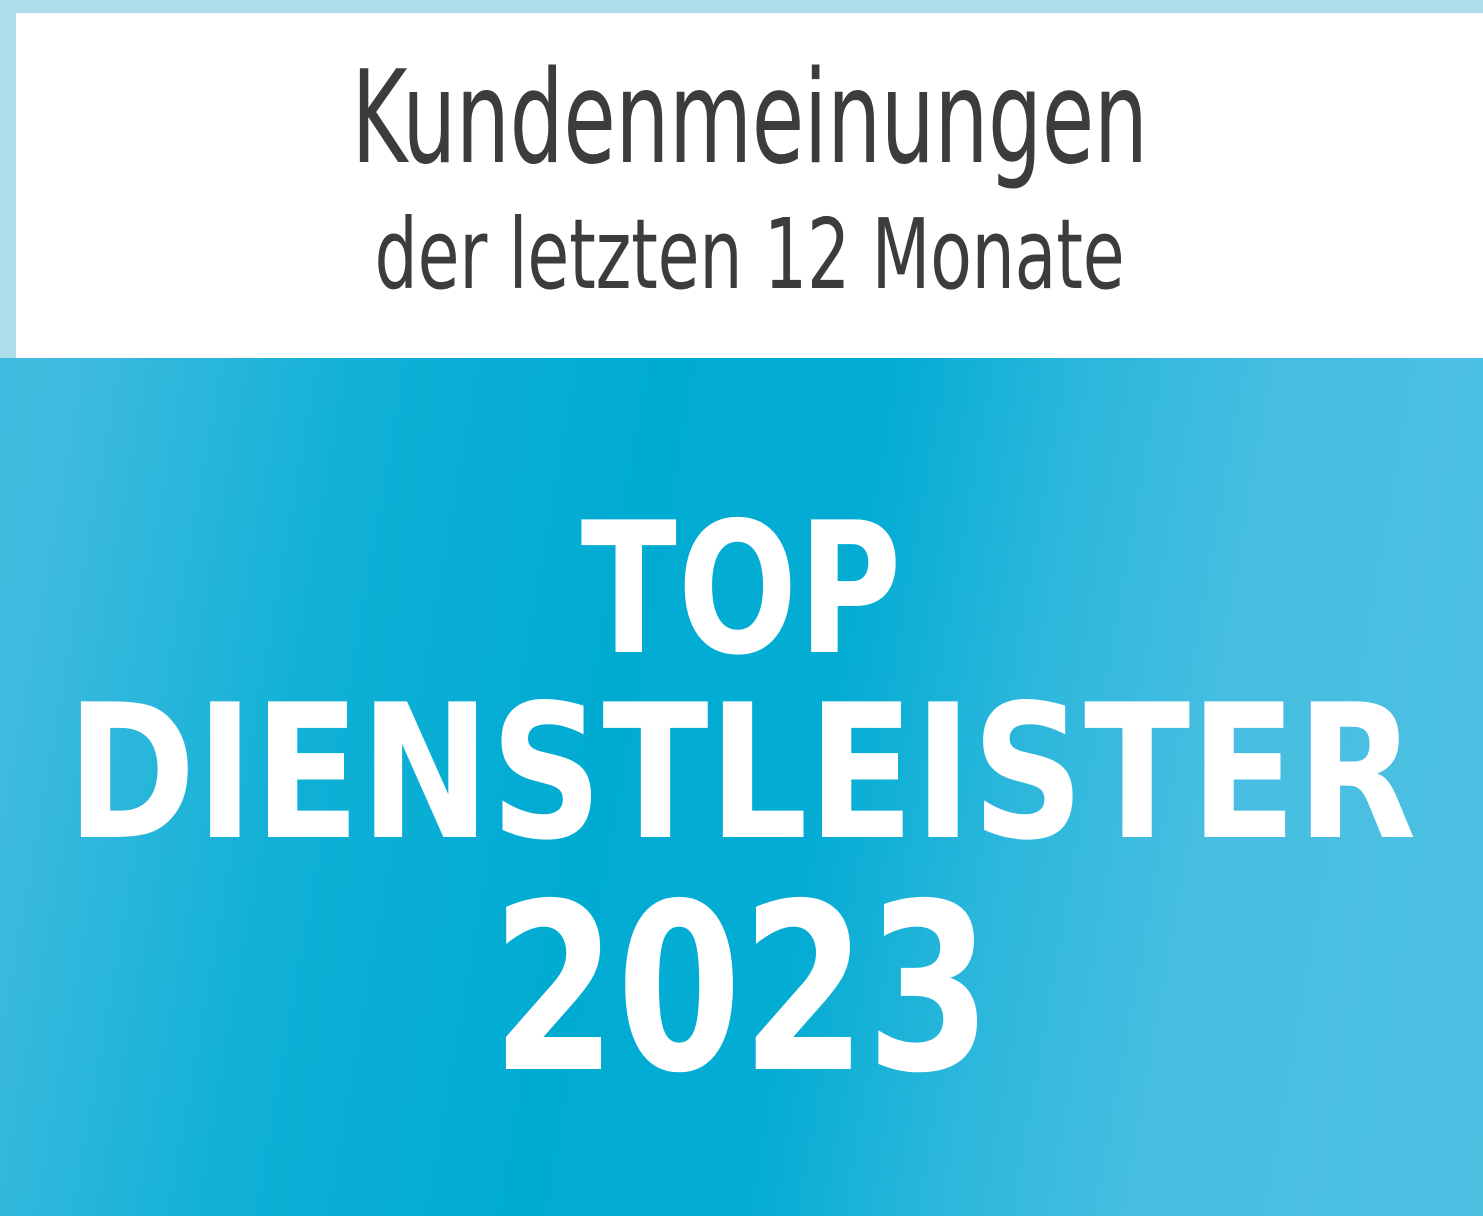 This screenshot has width=1483, height=1216. What do you see at coordinates (741, 6) in the screenshot?
I see `frame-strip-top` at bounding box center [741, 6].